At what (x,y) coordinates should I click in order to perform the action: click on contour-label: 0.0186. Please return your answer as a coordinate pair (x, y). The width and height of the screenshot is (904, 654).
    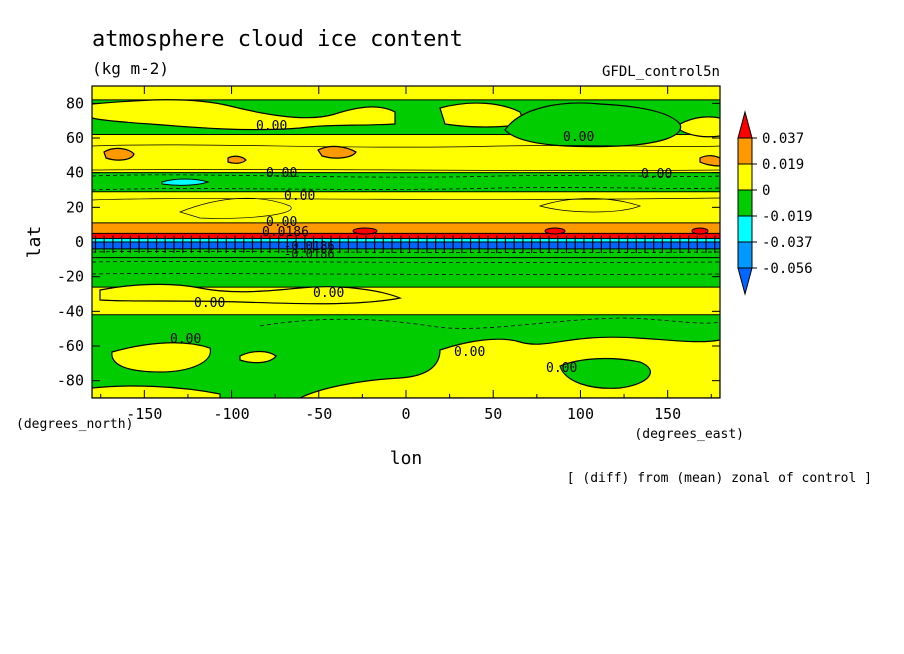
    Looking at the image, I should click on (285, 232).